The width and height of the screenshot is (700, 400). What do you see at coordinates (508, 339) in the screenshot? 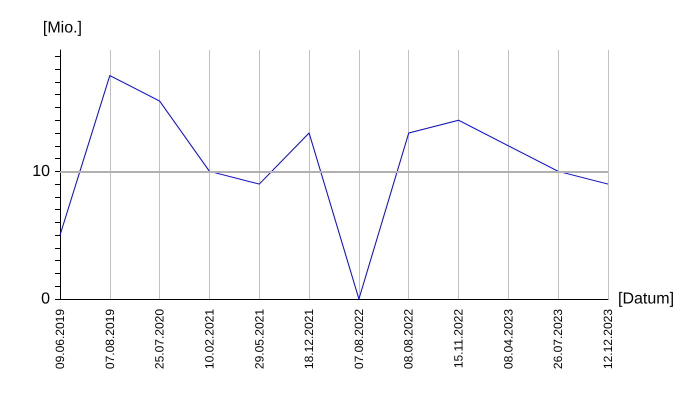
I see `x-tick-label: 08.04.2023` at bounding box center [508, 339].